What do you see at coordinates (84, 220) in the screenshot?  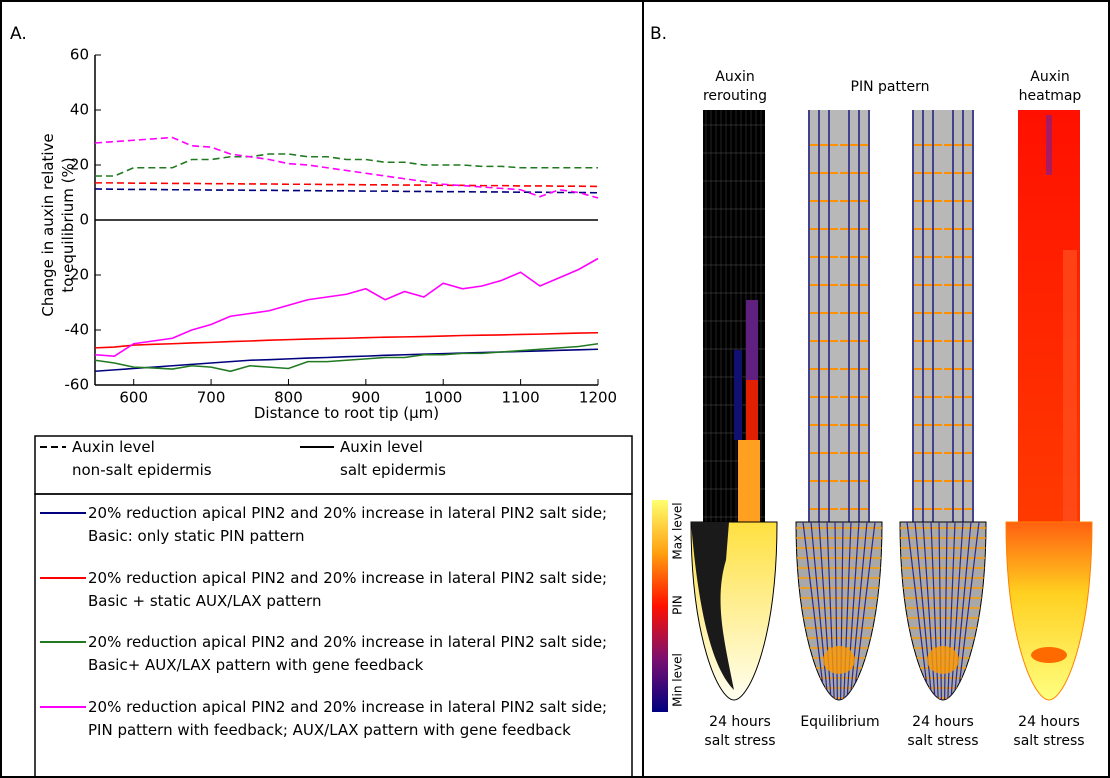 I see `y-tick-label: 0` at bounding box center [84, 220].